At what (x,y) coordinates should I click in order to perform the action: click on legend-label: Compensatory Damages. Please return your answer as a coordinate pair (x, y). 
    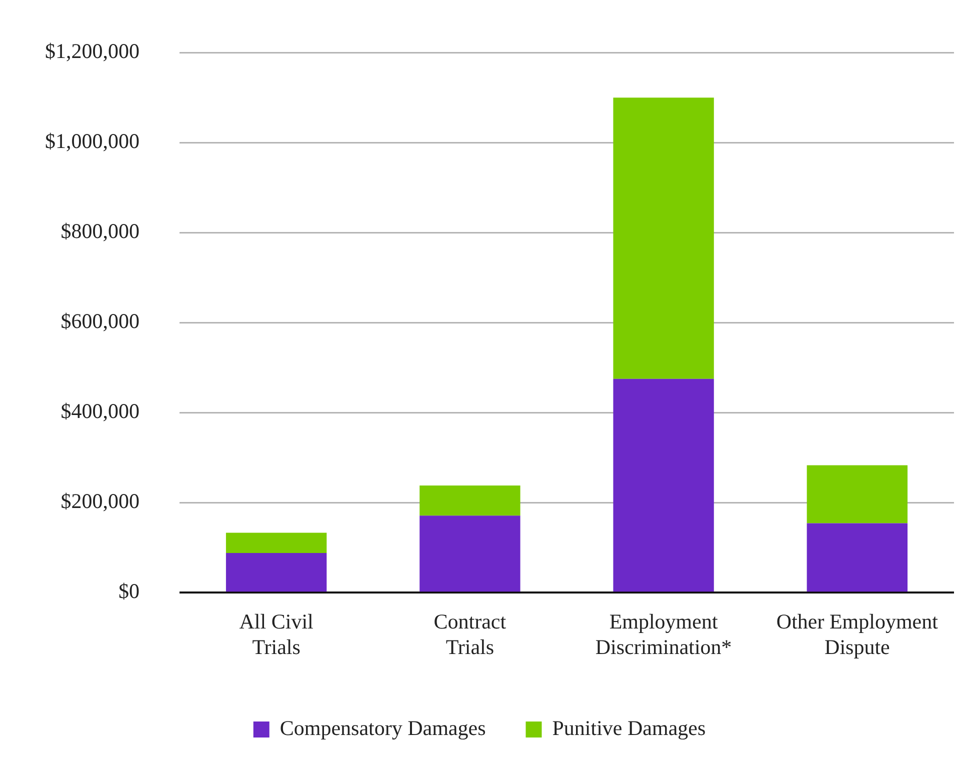
    Looking at the image, I should click on (383, 728).